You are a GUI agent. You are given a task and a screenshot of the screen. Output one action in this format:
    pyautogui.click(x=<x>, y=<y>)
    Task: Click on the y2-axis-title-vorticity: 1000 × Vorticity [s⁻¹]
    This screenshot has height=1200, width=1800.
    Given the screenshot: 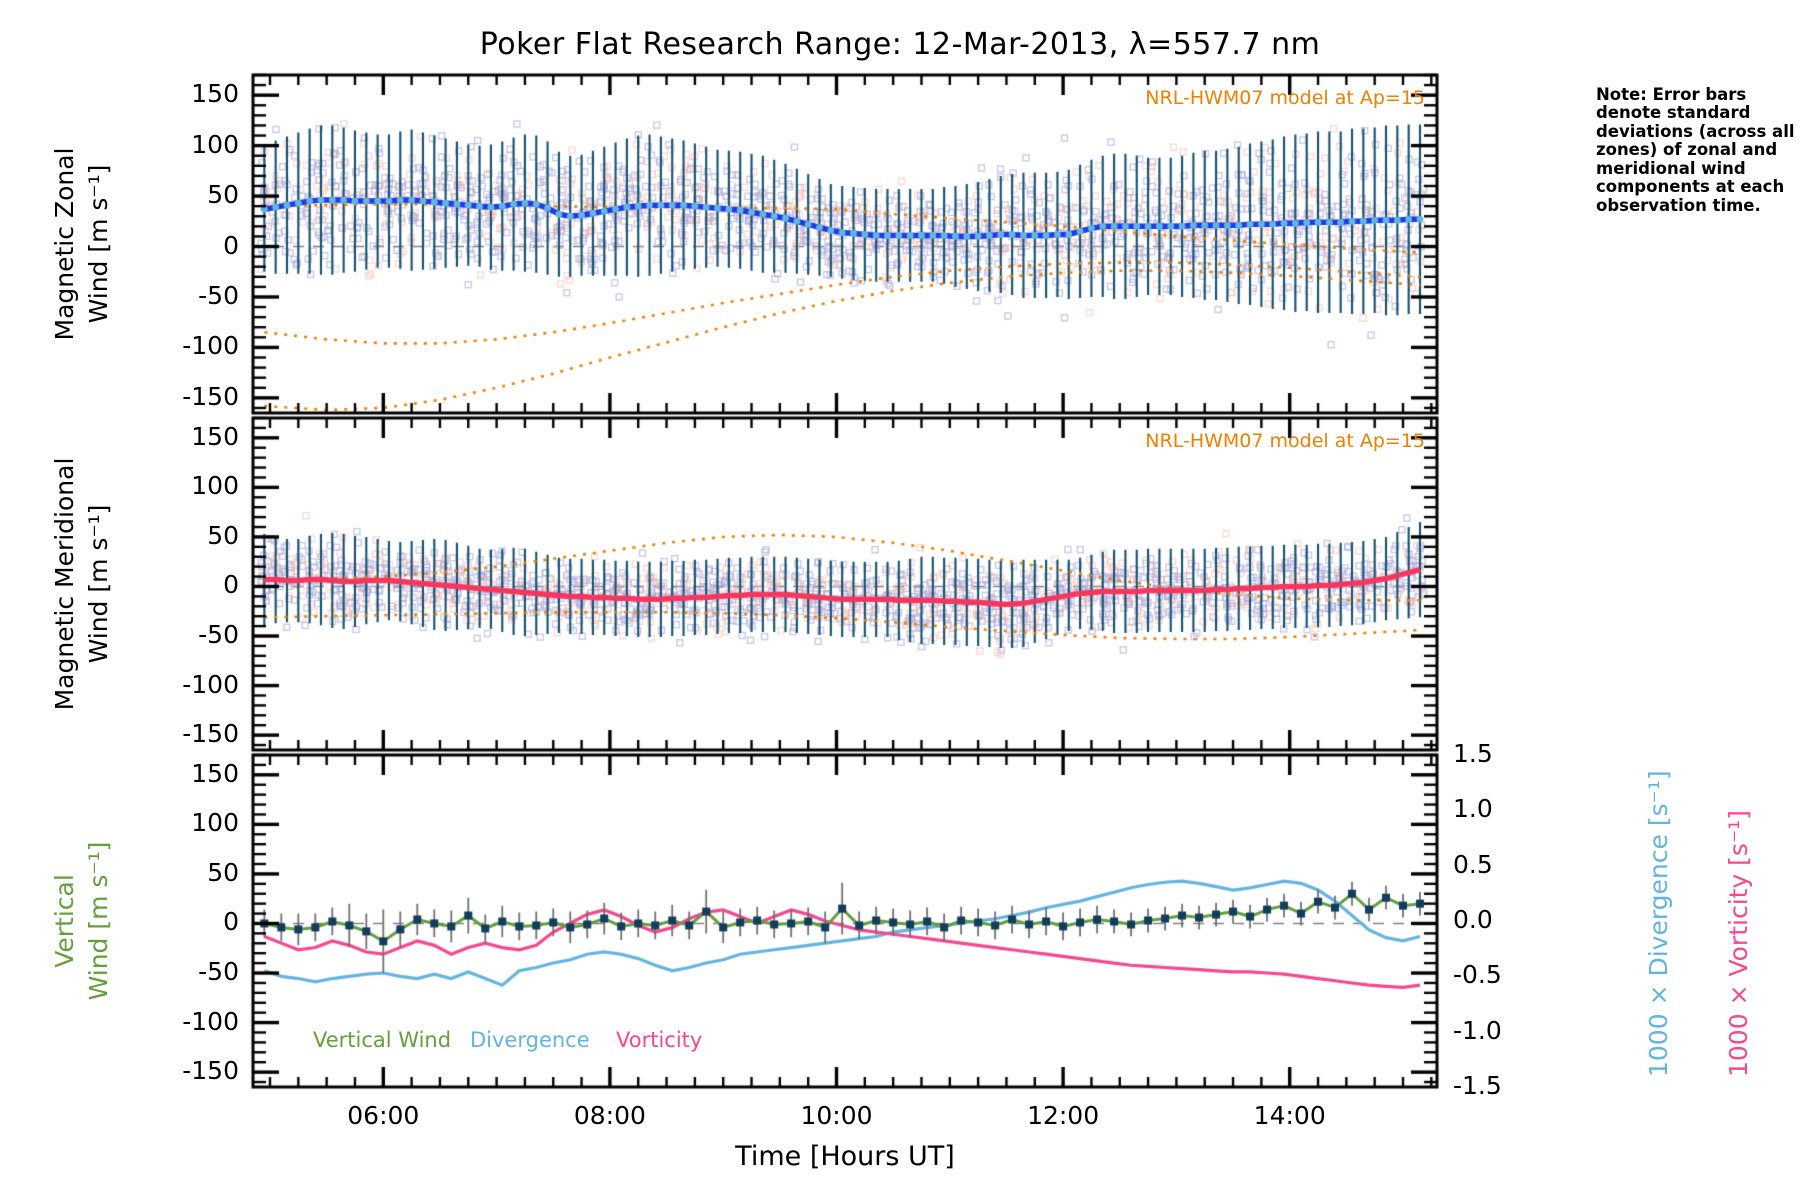 What is the action you would take?
    pyautogui.click(x=1738, y=943)
    